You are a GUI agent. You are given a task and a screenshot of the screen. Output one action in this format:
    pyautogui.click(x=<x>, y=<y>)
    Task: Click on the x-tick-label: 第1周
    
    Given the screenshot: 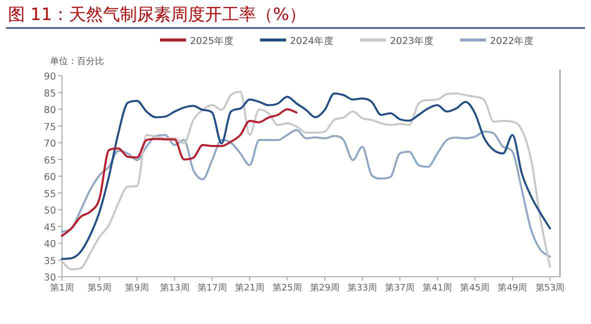 What is the action you would take?
    pyautogui.click(x=62, y=288)
    